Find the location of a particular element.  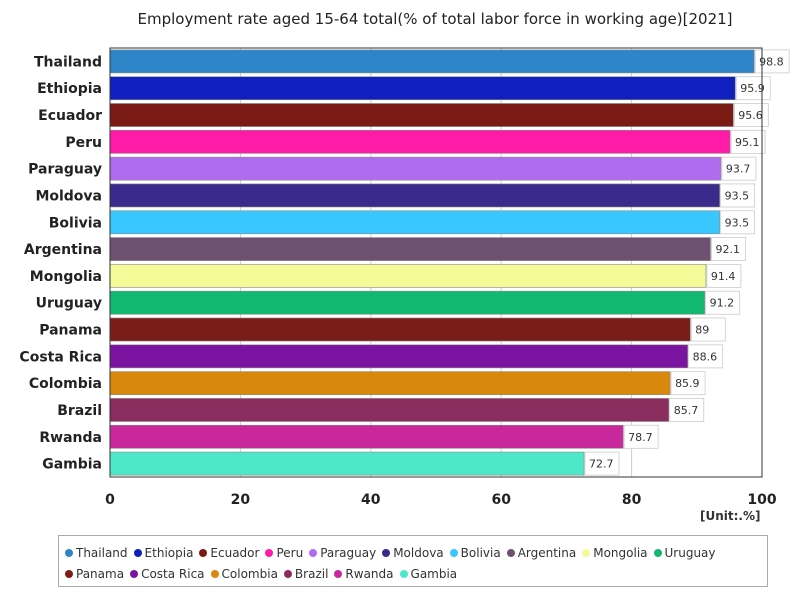

legend-label: Peru is located at coordinates (290, 553).